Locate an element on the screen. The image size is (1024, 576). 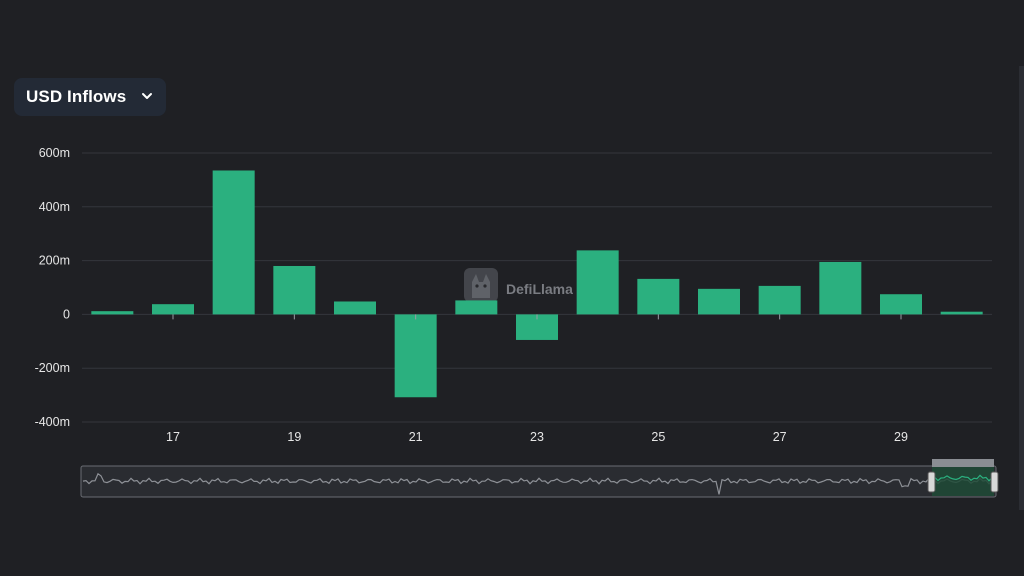
range-handle-left is located at coordinates (931, 482).